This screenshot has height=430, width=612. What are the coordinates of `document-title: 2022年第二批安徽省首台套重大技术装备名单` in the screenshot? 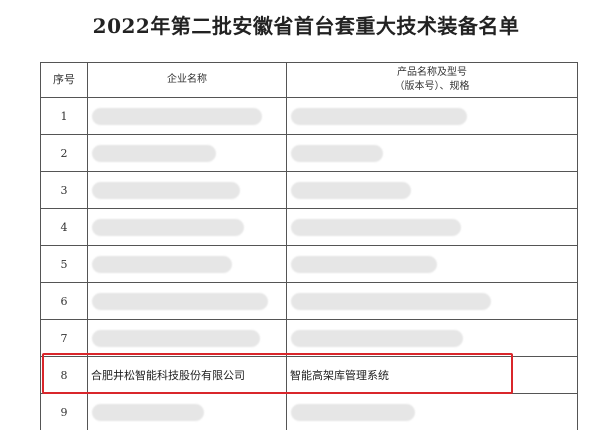 It's located at (306, 24).